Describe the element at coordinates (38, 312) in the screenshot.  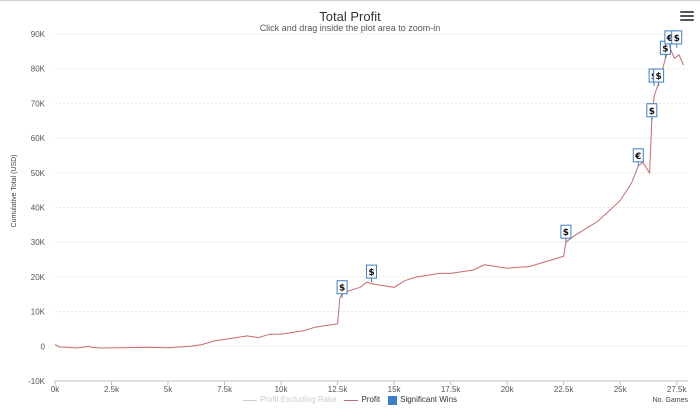
I see `y-tick-label: 10K` at that location.